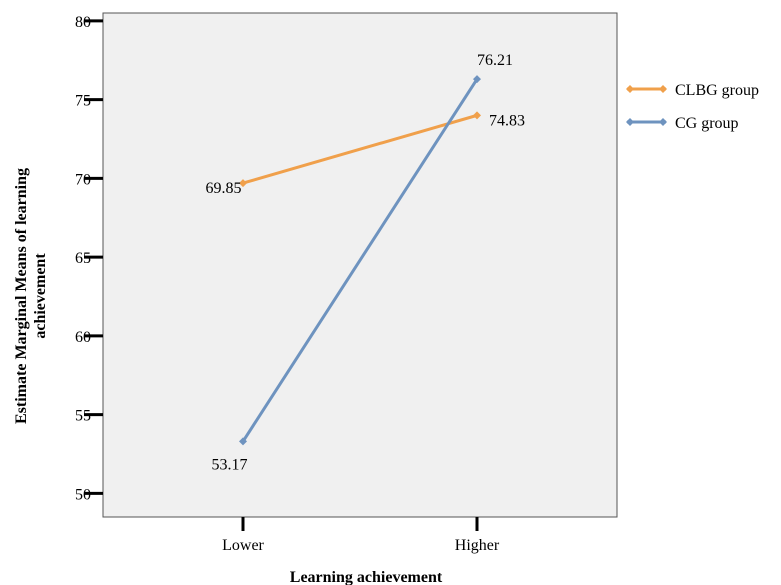  What do you see at coordinates (692, 107) in the screenshot?
I see `legend: CLBG group CG group` at bounding box center [692, 107].